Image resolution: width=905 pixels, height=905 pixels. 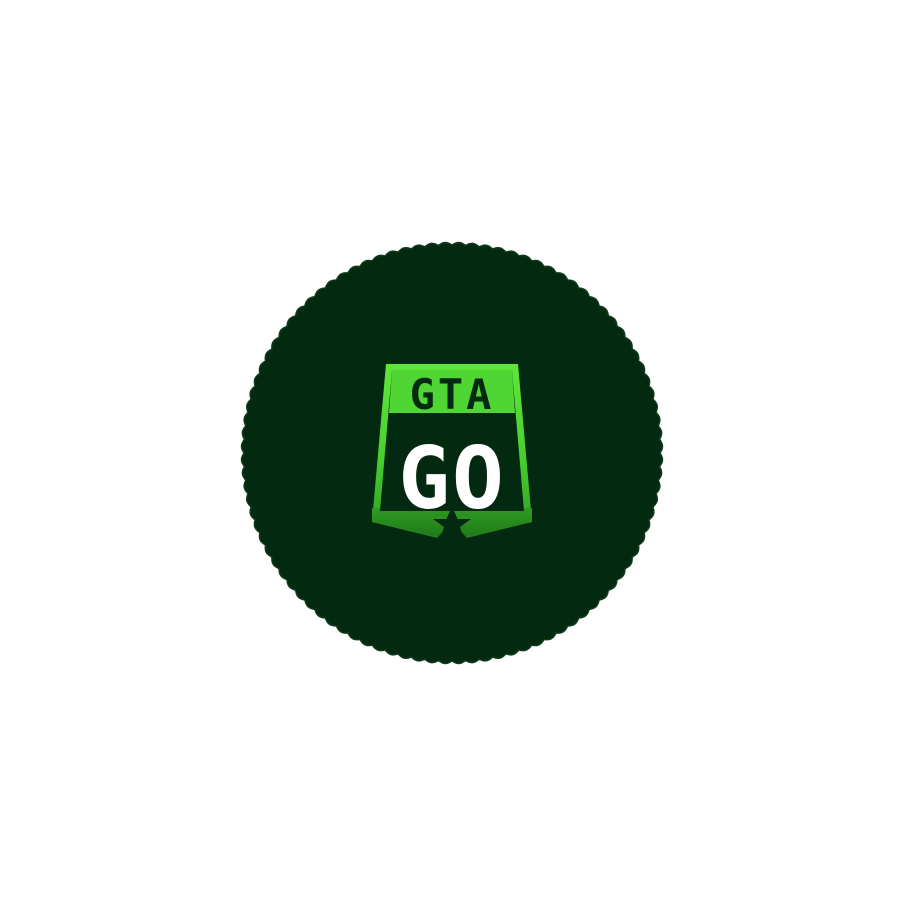 What do you see at coordinates (452, 523) in the screenshot?
I see `star-icon` at bounding box center [452, 523].